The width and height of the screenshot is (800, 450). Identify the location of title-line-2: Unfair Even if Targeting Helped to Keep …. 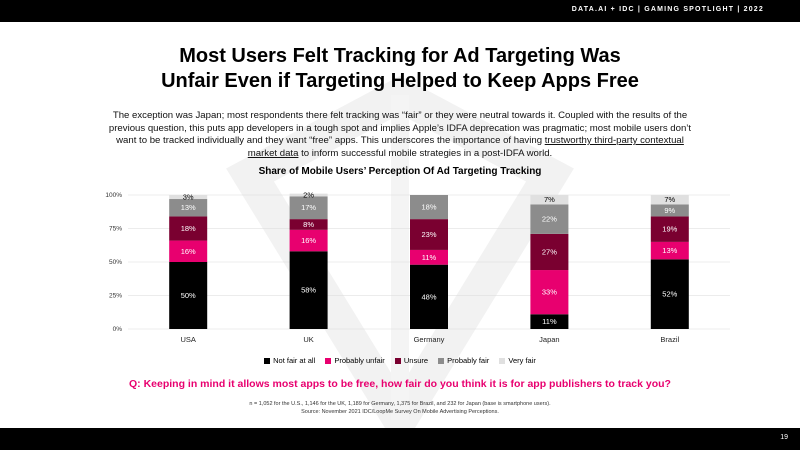
(400, 81).